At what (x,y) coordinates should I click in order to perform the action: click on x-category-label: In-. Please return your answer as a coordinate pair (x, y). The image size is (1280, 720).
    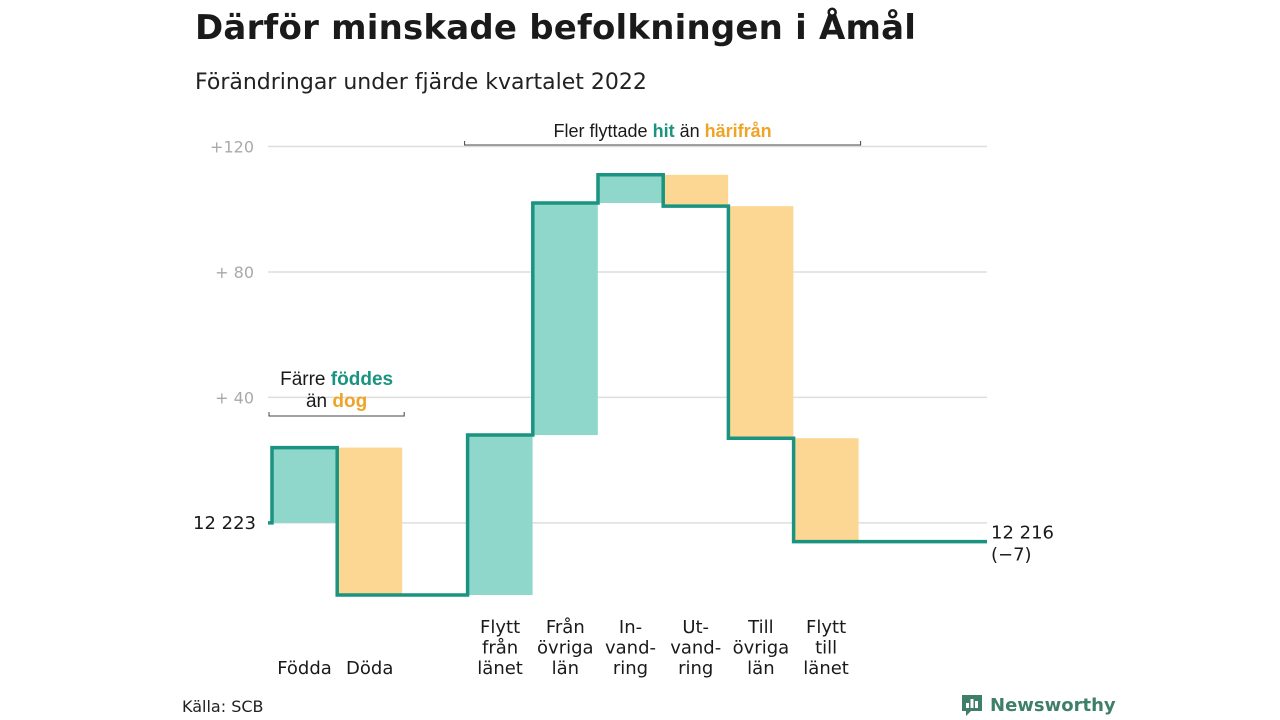
    Looking at the image, I should click on (630, 627).